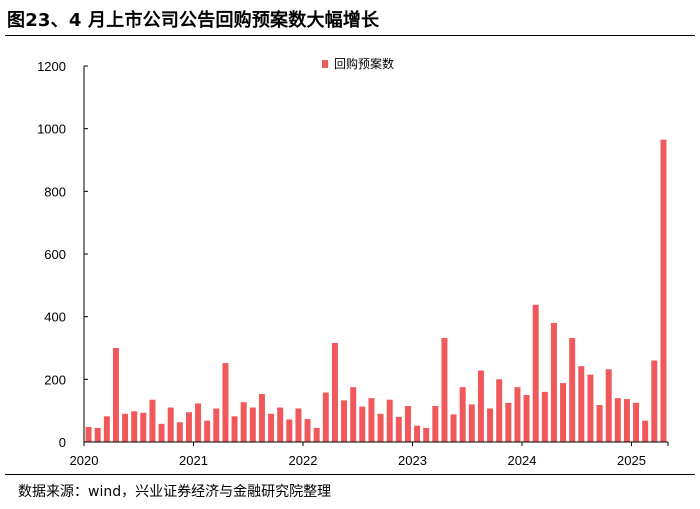 The width and height of the screenshot is (700, 509). What do you see at coordinates (193, 460) in the screenshot?
I see `x-tick-label: 2021` at bounding box center [193, 460].